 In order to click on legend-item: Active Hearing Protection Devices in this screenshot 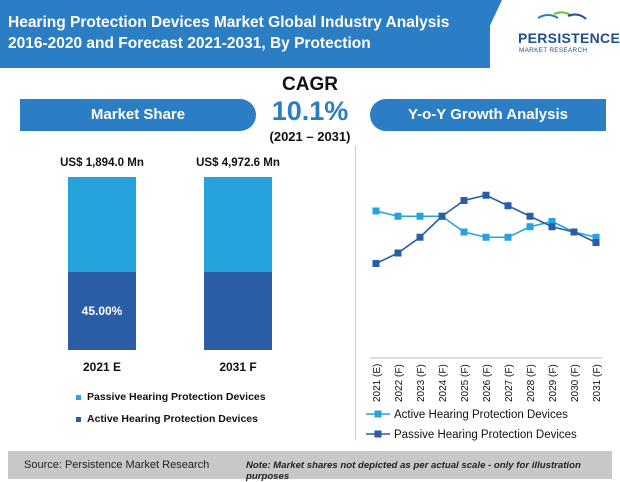, I will do `click(167, 419)`.